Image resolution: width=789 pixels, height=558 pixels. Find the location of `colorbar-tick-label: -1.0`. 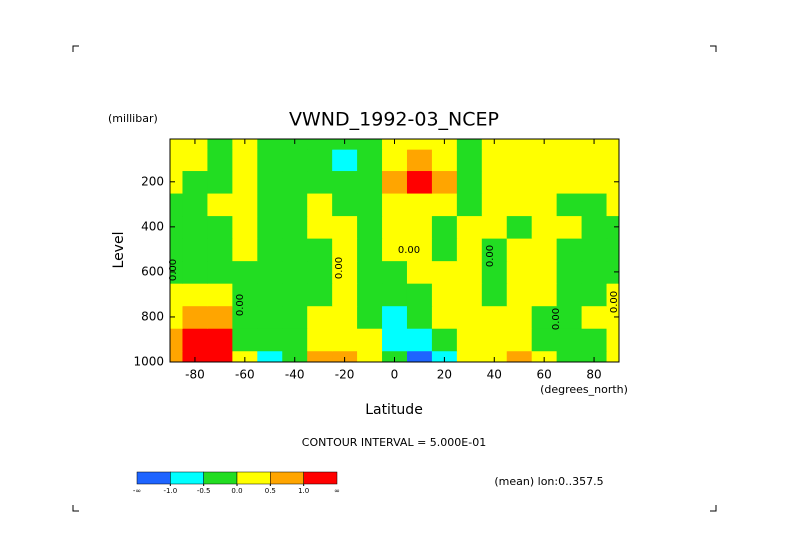

colorbar-tick-label: -1.0 is located at coordinates (170, 491).